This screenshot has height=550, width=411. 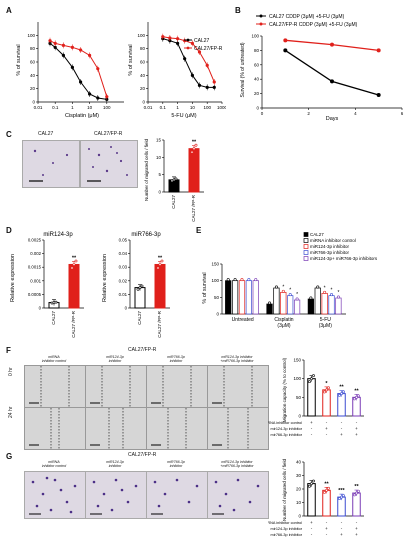 What do you see at coordinates (58, 235) in the screenshot?
I see `panel-d-left-title: miR124-3p` at bounding box center [58, 235].